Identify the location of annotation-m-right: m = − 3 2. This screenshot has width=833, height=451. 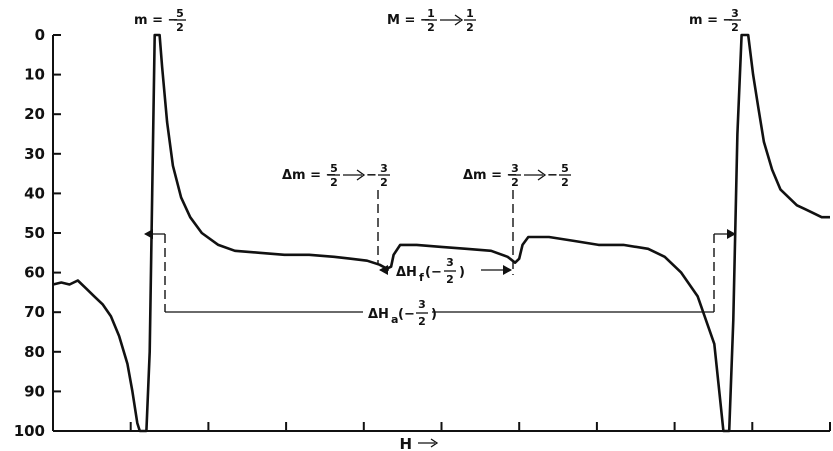
(715, 20).